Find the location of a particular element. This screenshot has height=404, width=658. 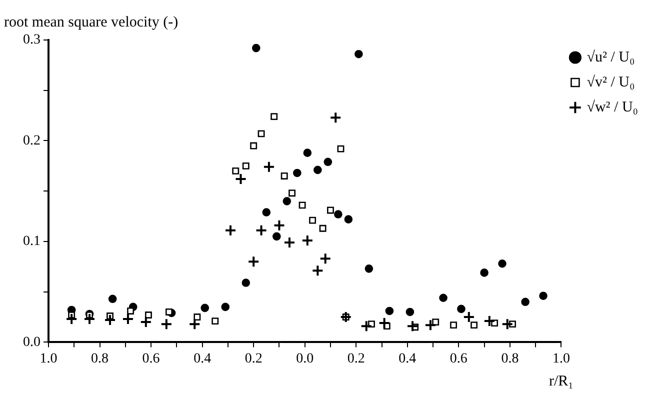

legend-label: √v² / U₀ is located at coordinates (610, 82).